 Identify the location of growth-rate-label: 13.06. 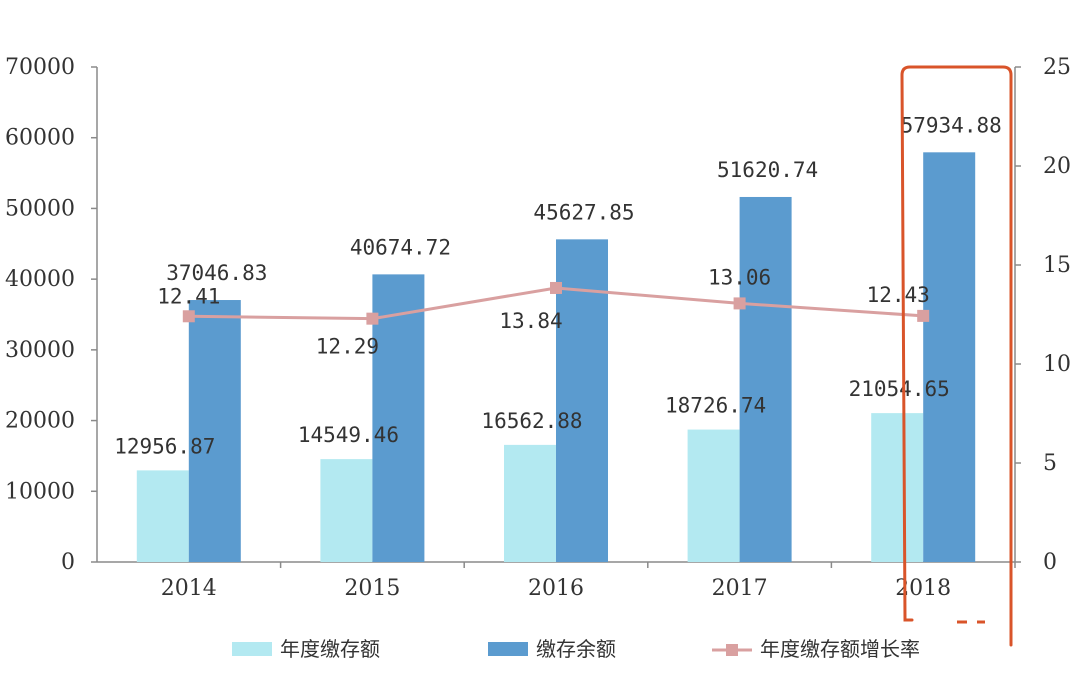
(739, 277).